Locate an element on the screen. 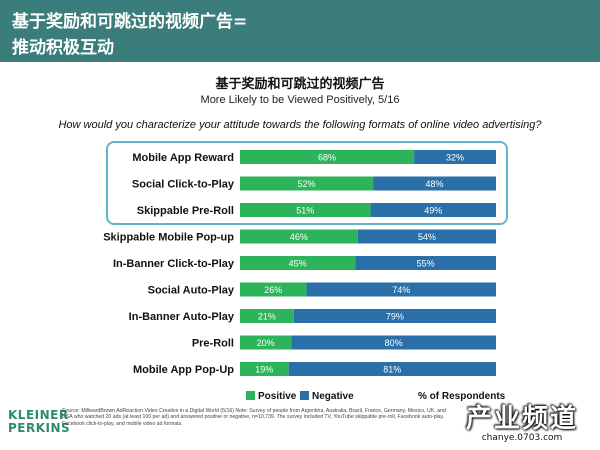  data-label-negative: 74% is located at coordinates (401, 290).